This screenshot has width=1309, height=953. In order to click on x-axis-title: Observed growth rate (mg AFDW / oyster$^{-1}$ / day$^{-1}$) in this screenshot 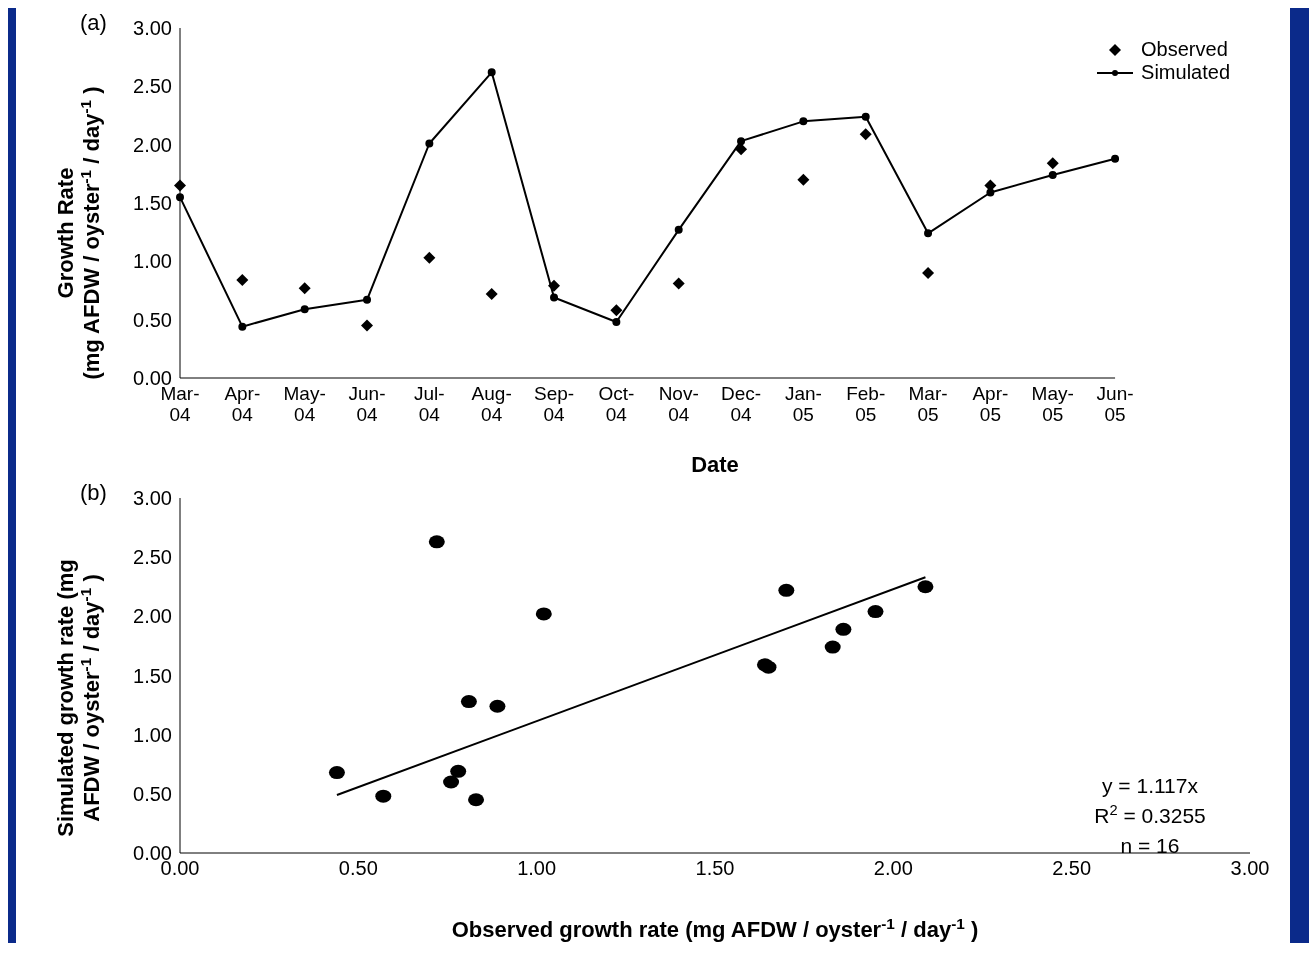, I will do `click(715, 928)`.